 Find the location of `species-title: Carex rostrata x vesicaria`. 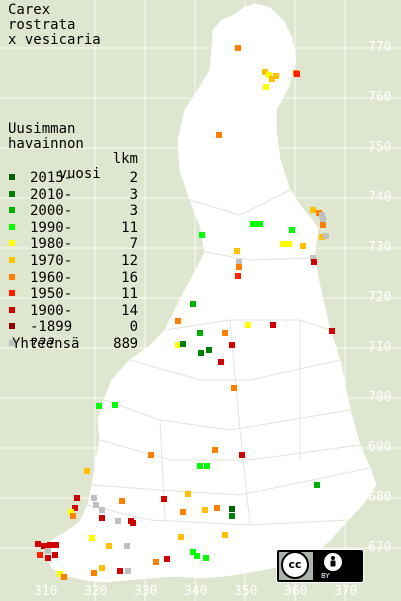

species-title: Carex rostrata x vesicaria is located at coordinates (54, 25).